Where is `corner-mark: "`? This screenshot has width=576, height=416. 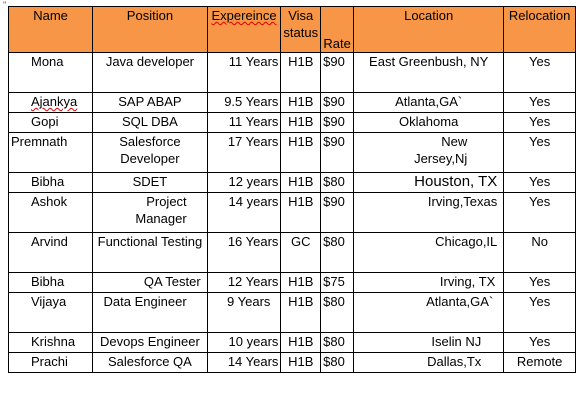
corner-mark: " is located at coordinates (5, 5).